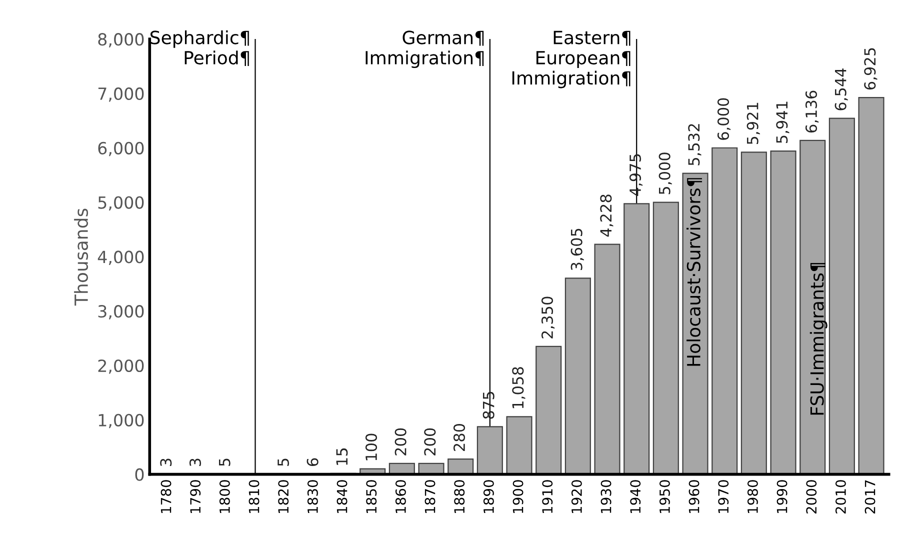 This screenshot has width=907, height=558. What do you see at coordinates (870, 497) in the screenshot?
I see `x-tick-label: 2017` at bounding box center [870, 497].